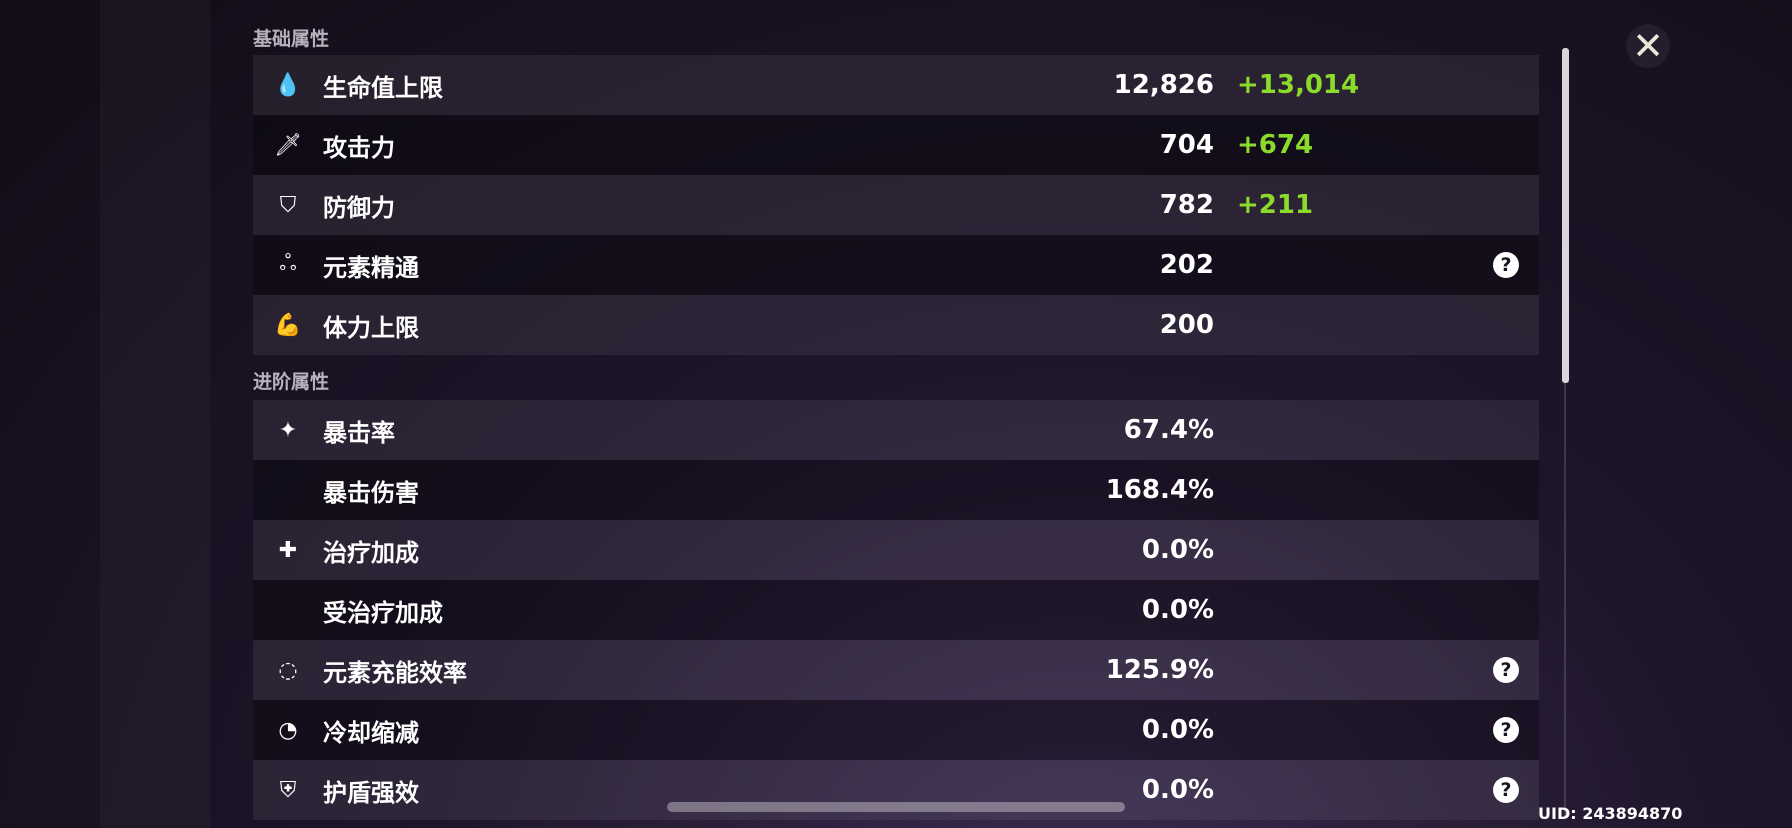  What do you see at coordinates (155, 414) in the screenshot?
I see `character-sidebar-backdrop` at bounding box center [155, 414].